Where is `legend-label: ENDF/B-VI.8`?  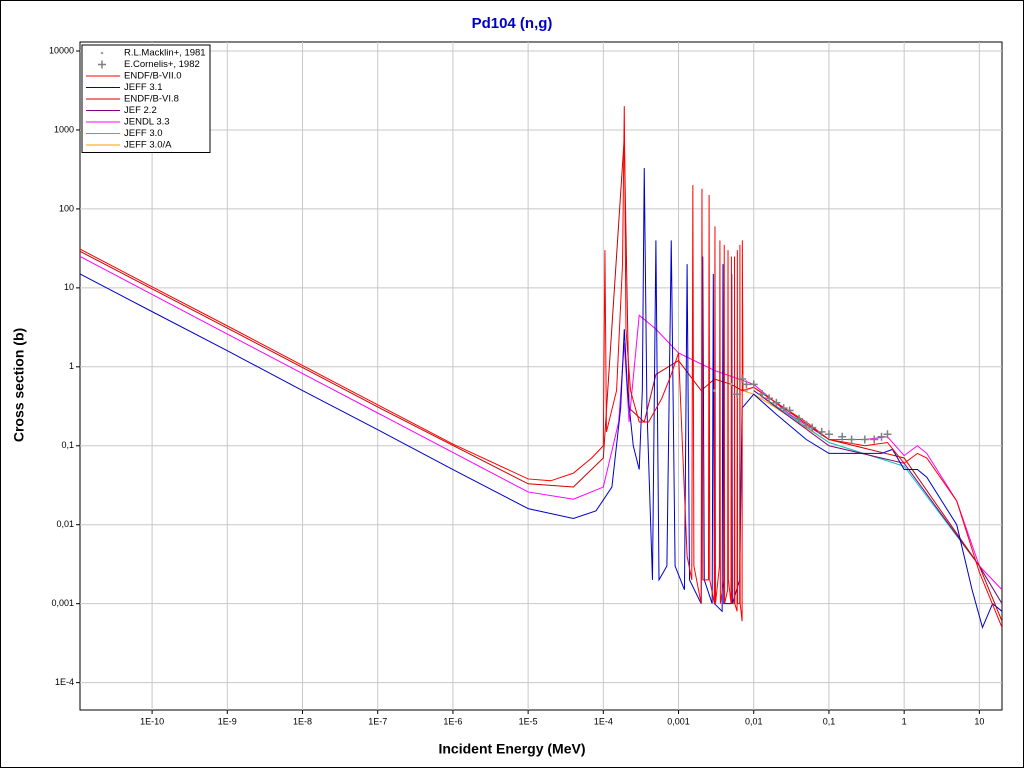
legend-label: ENDF/B-VI.8 is located at coordinates (151, 99).